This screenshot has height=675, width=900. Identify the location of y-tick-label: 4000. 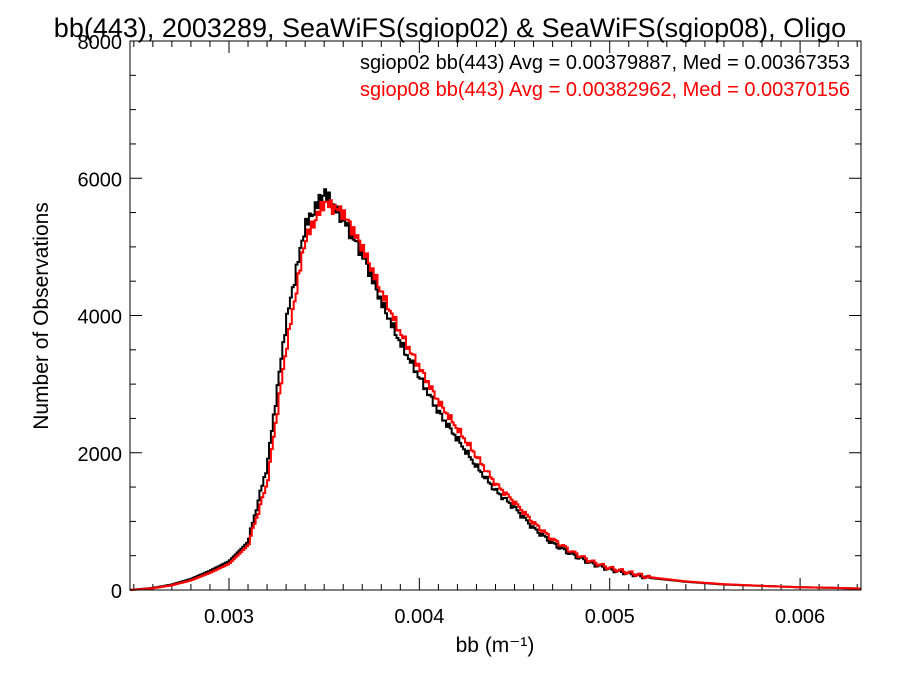
(100, 318).